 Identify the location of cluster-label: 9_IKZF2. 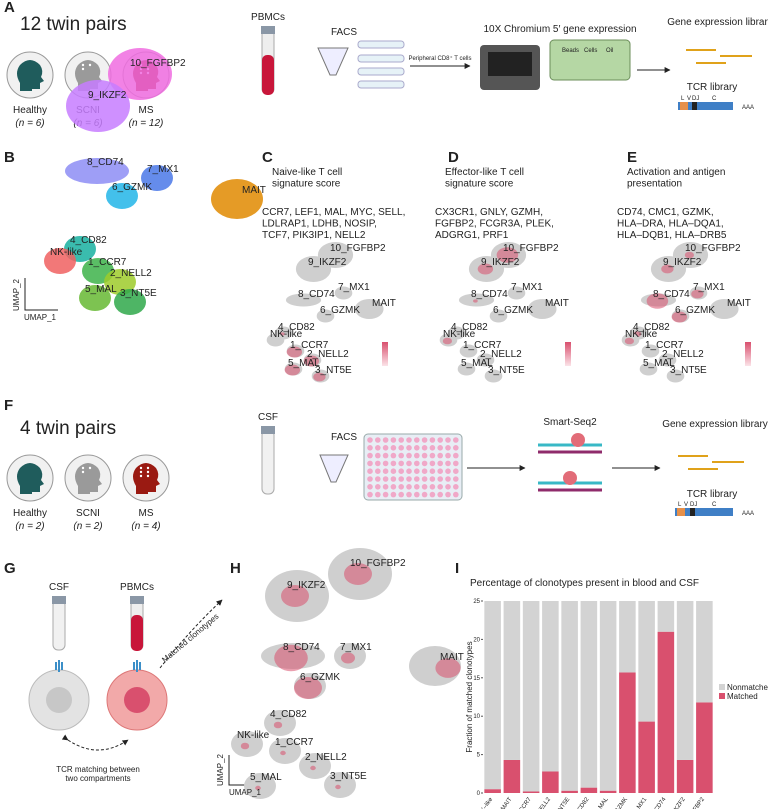
(327, 262).